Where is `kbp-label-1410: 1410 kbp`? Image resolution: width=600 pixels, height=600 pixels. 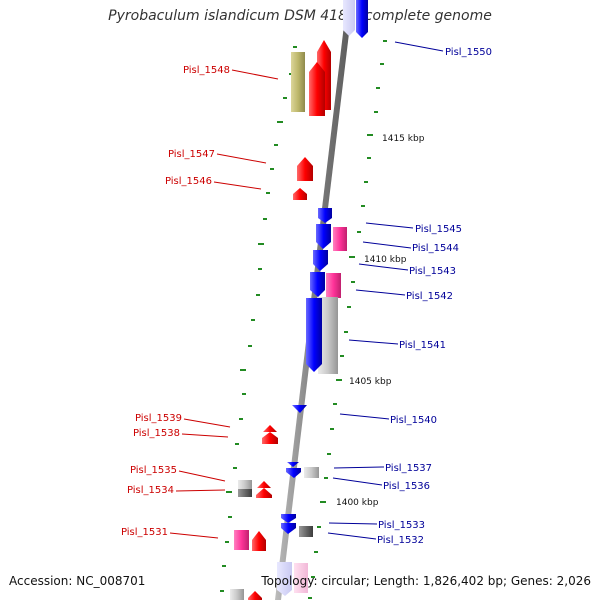 kbp-label-1410: 1410 kbp is located at coordinates (385, 260).